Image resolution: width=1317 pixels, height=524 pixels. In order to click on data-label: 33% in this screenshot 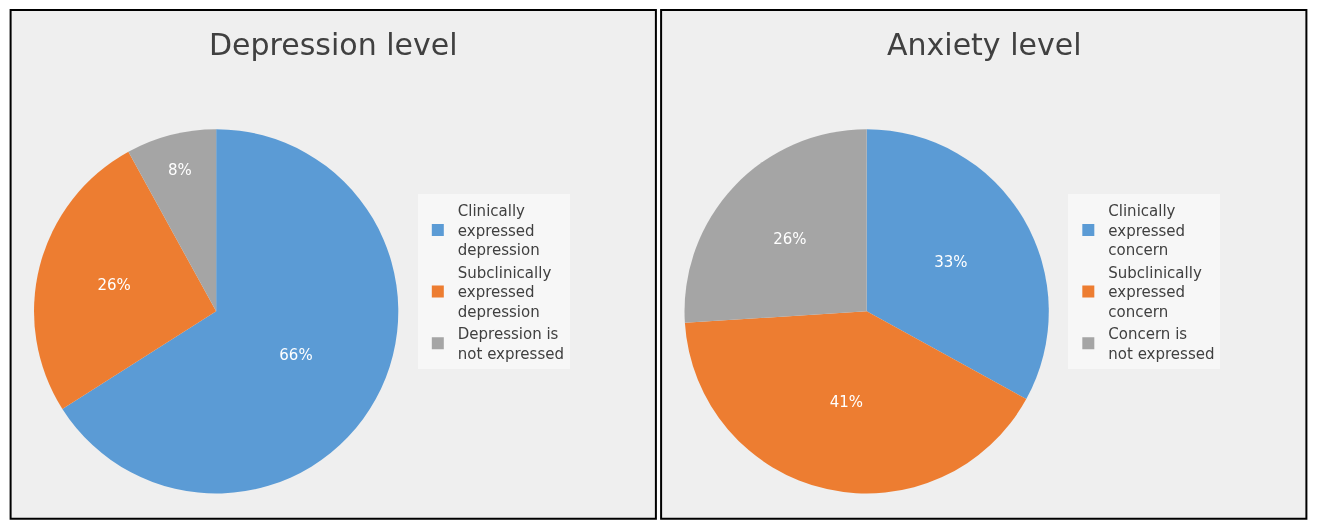, I will do `click(951, 261)`.